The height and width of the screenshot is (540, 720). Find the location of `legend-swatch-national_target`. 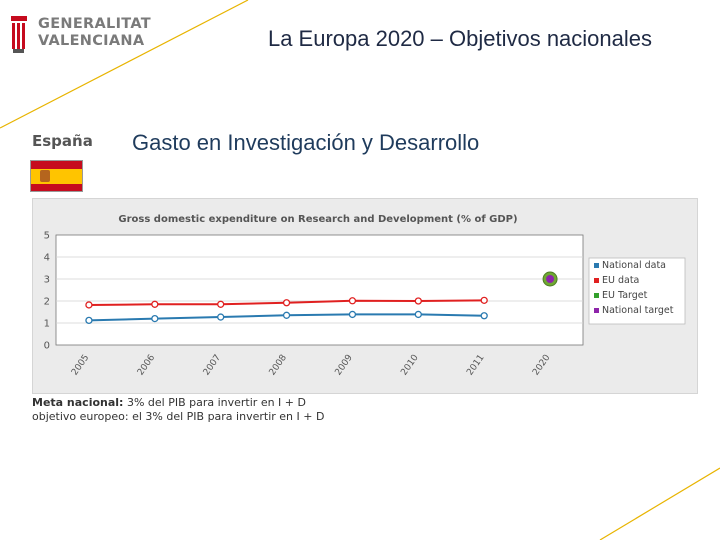

legend-swatch-national_target is located at coordinates (596, 310).